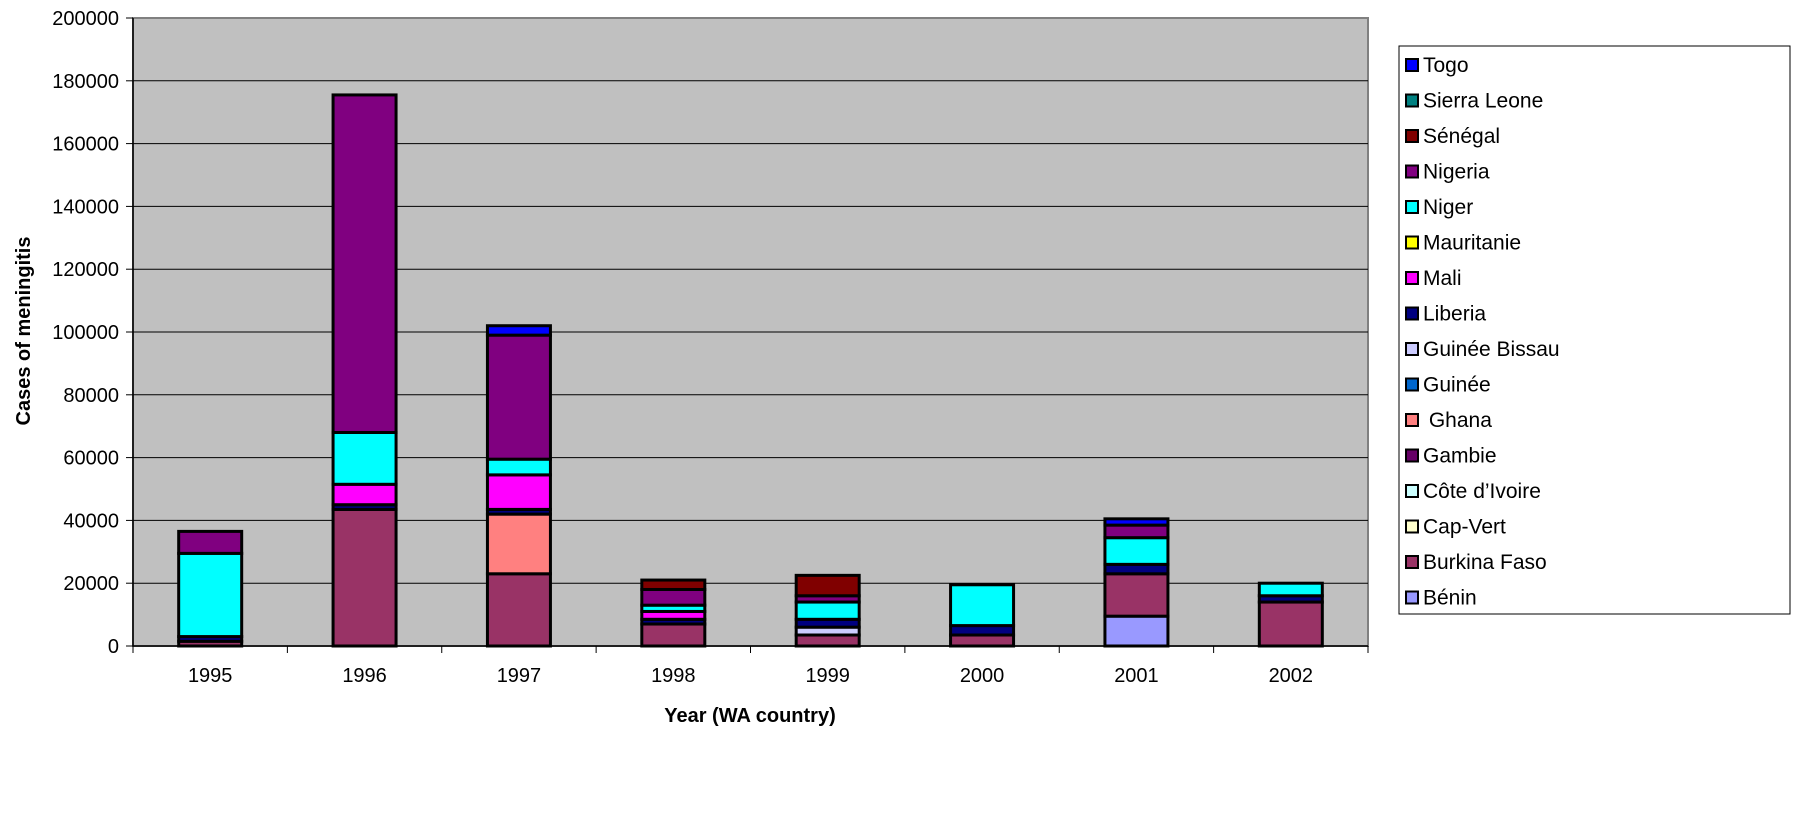 The width and height of the screenshot is (1796, 835). What do you see at coordinates (1291, 676) in the screenshot?
I see `x-tick-label-2002: 2002` at bounding box center [1291, 676].